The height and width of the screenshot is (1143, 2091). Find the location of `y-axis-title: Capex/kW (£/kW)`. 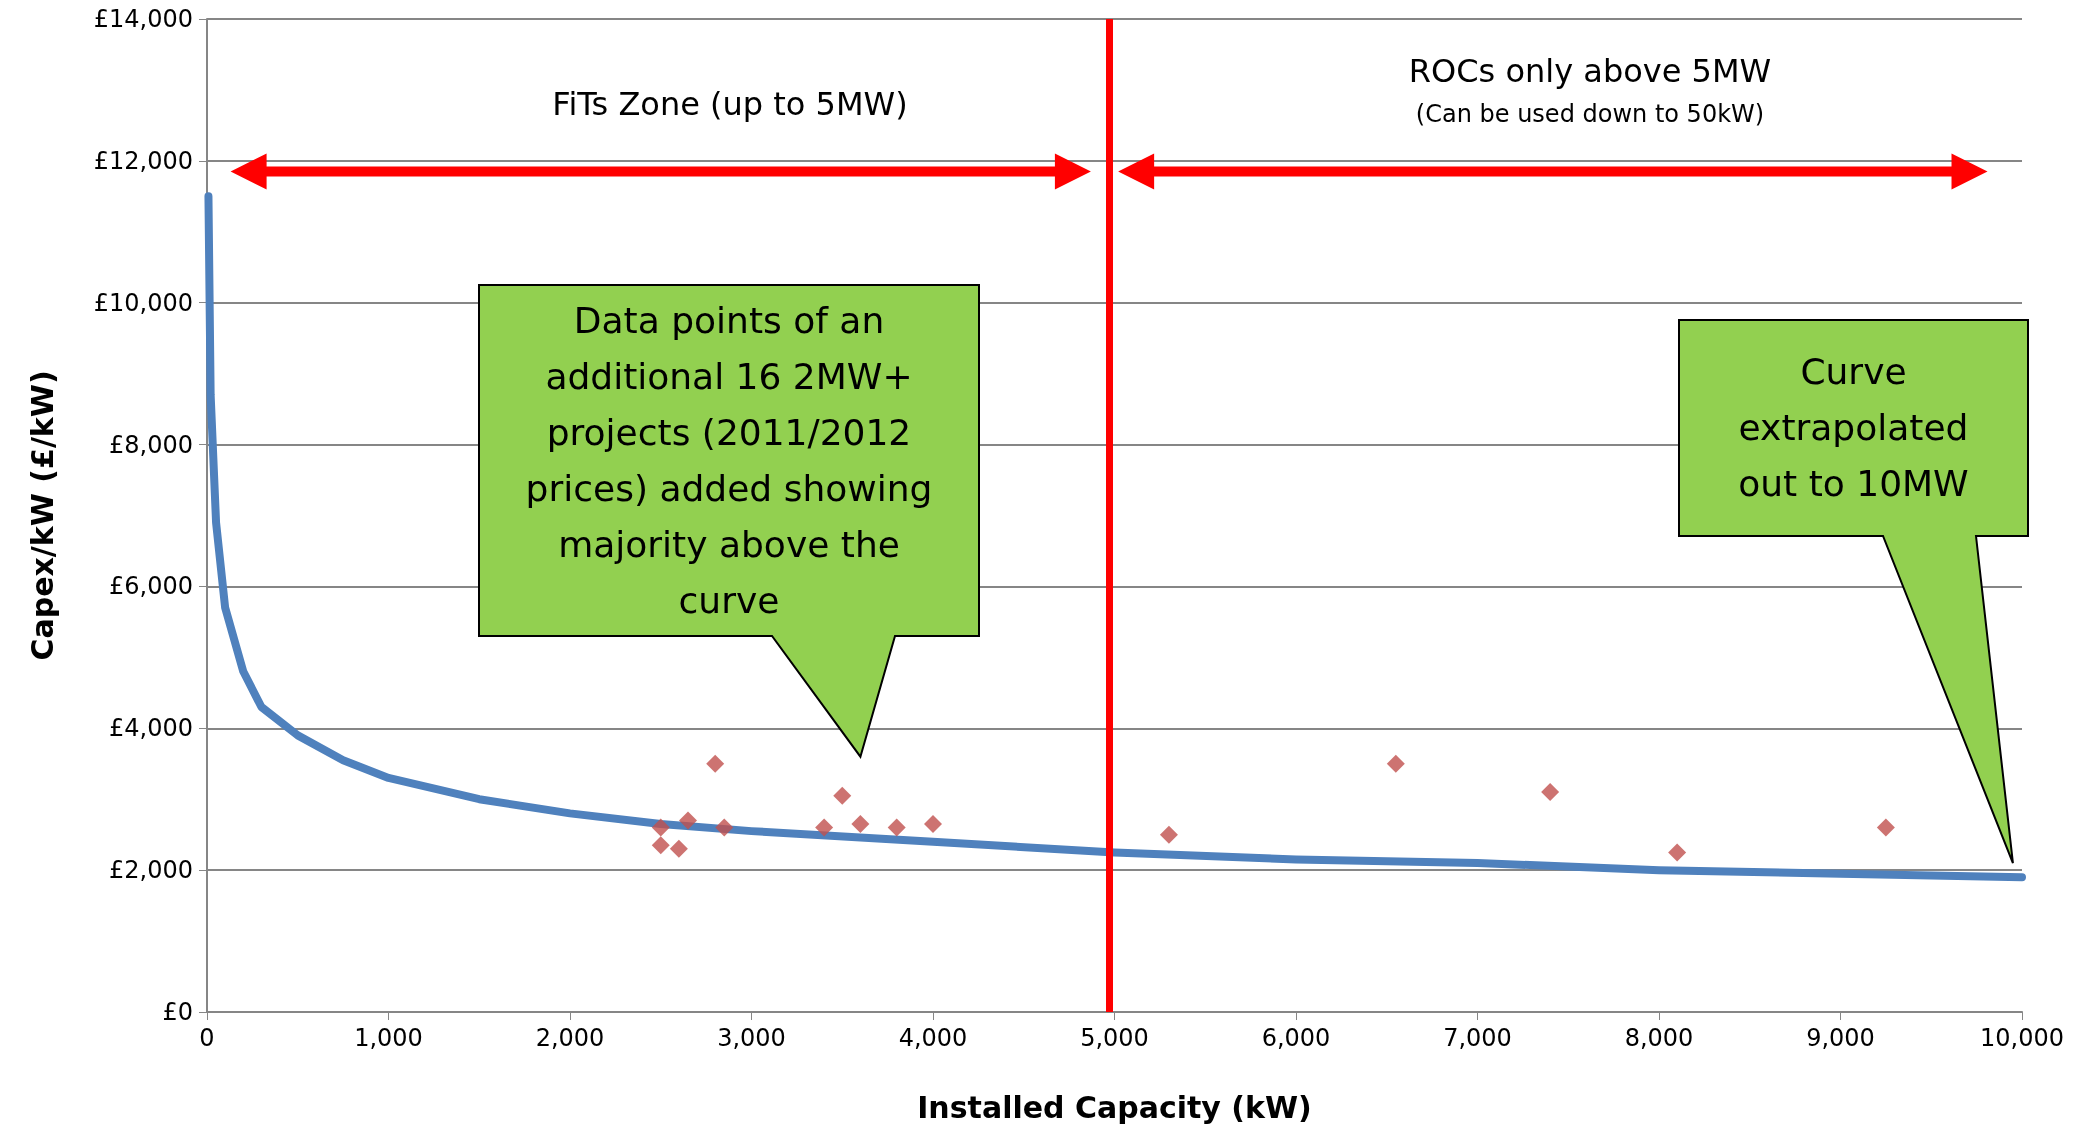

y-axis-title: Capex/kW (£/kW) is located at coordinates (42, 515).